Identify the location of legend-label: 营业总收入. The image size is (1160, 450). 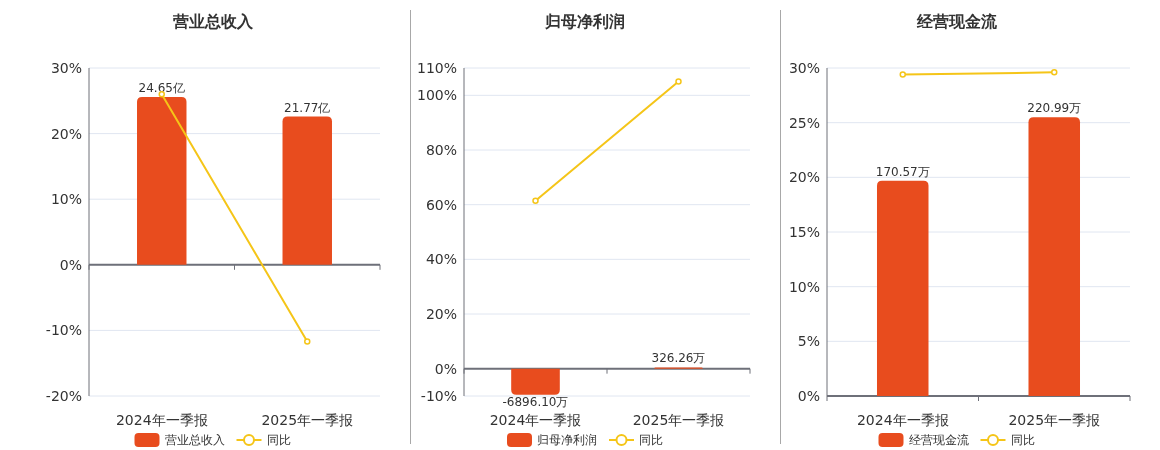
(194, 440).